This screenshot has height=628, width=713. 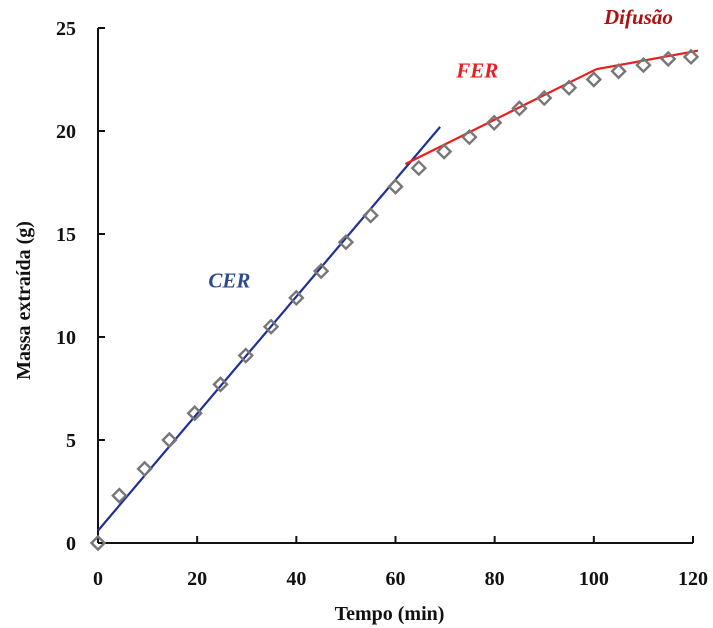 I want to click on y-tick-label: 25, so click(x=66, y=29).